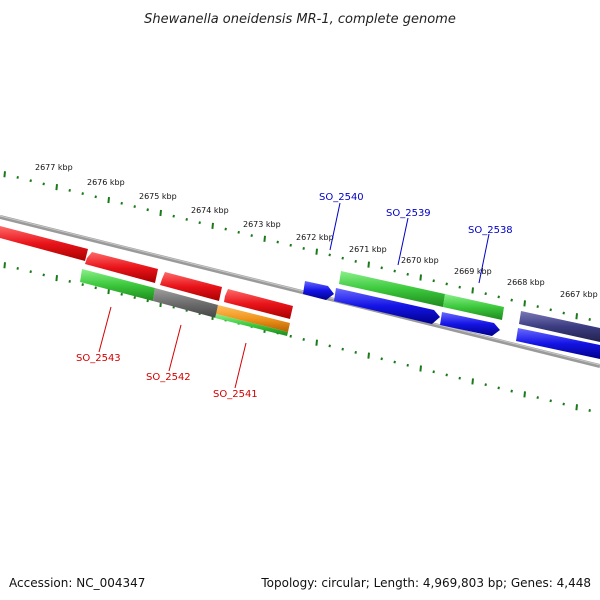  Describe the element at coordinates (392, 289) in the screenshot. I see `gene-green-so2540` at that location.